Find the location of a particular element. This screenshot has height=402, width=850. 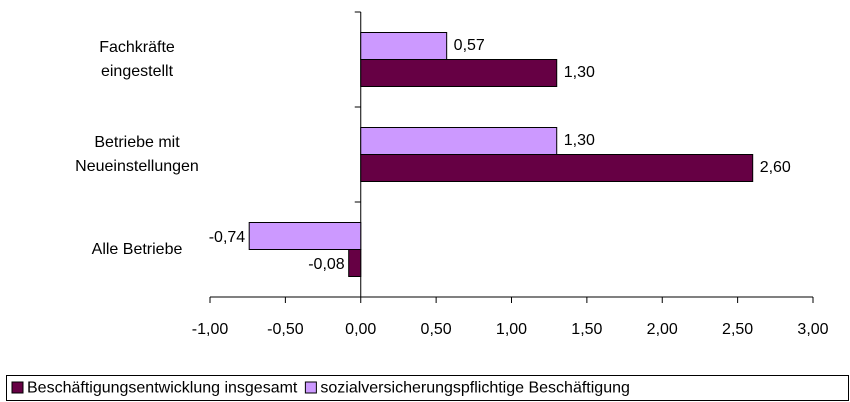

x-tick-label: 0,50 is located at coordinates (436, 329).